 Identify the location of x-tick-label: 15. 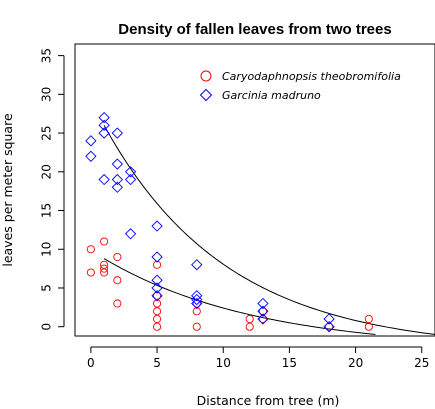
(289, 363).